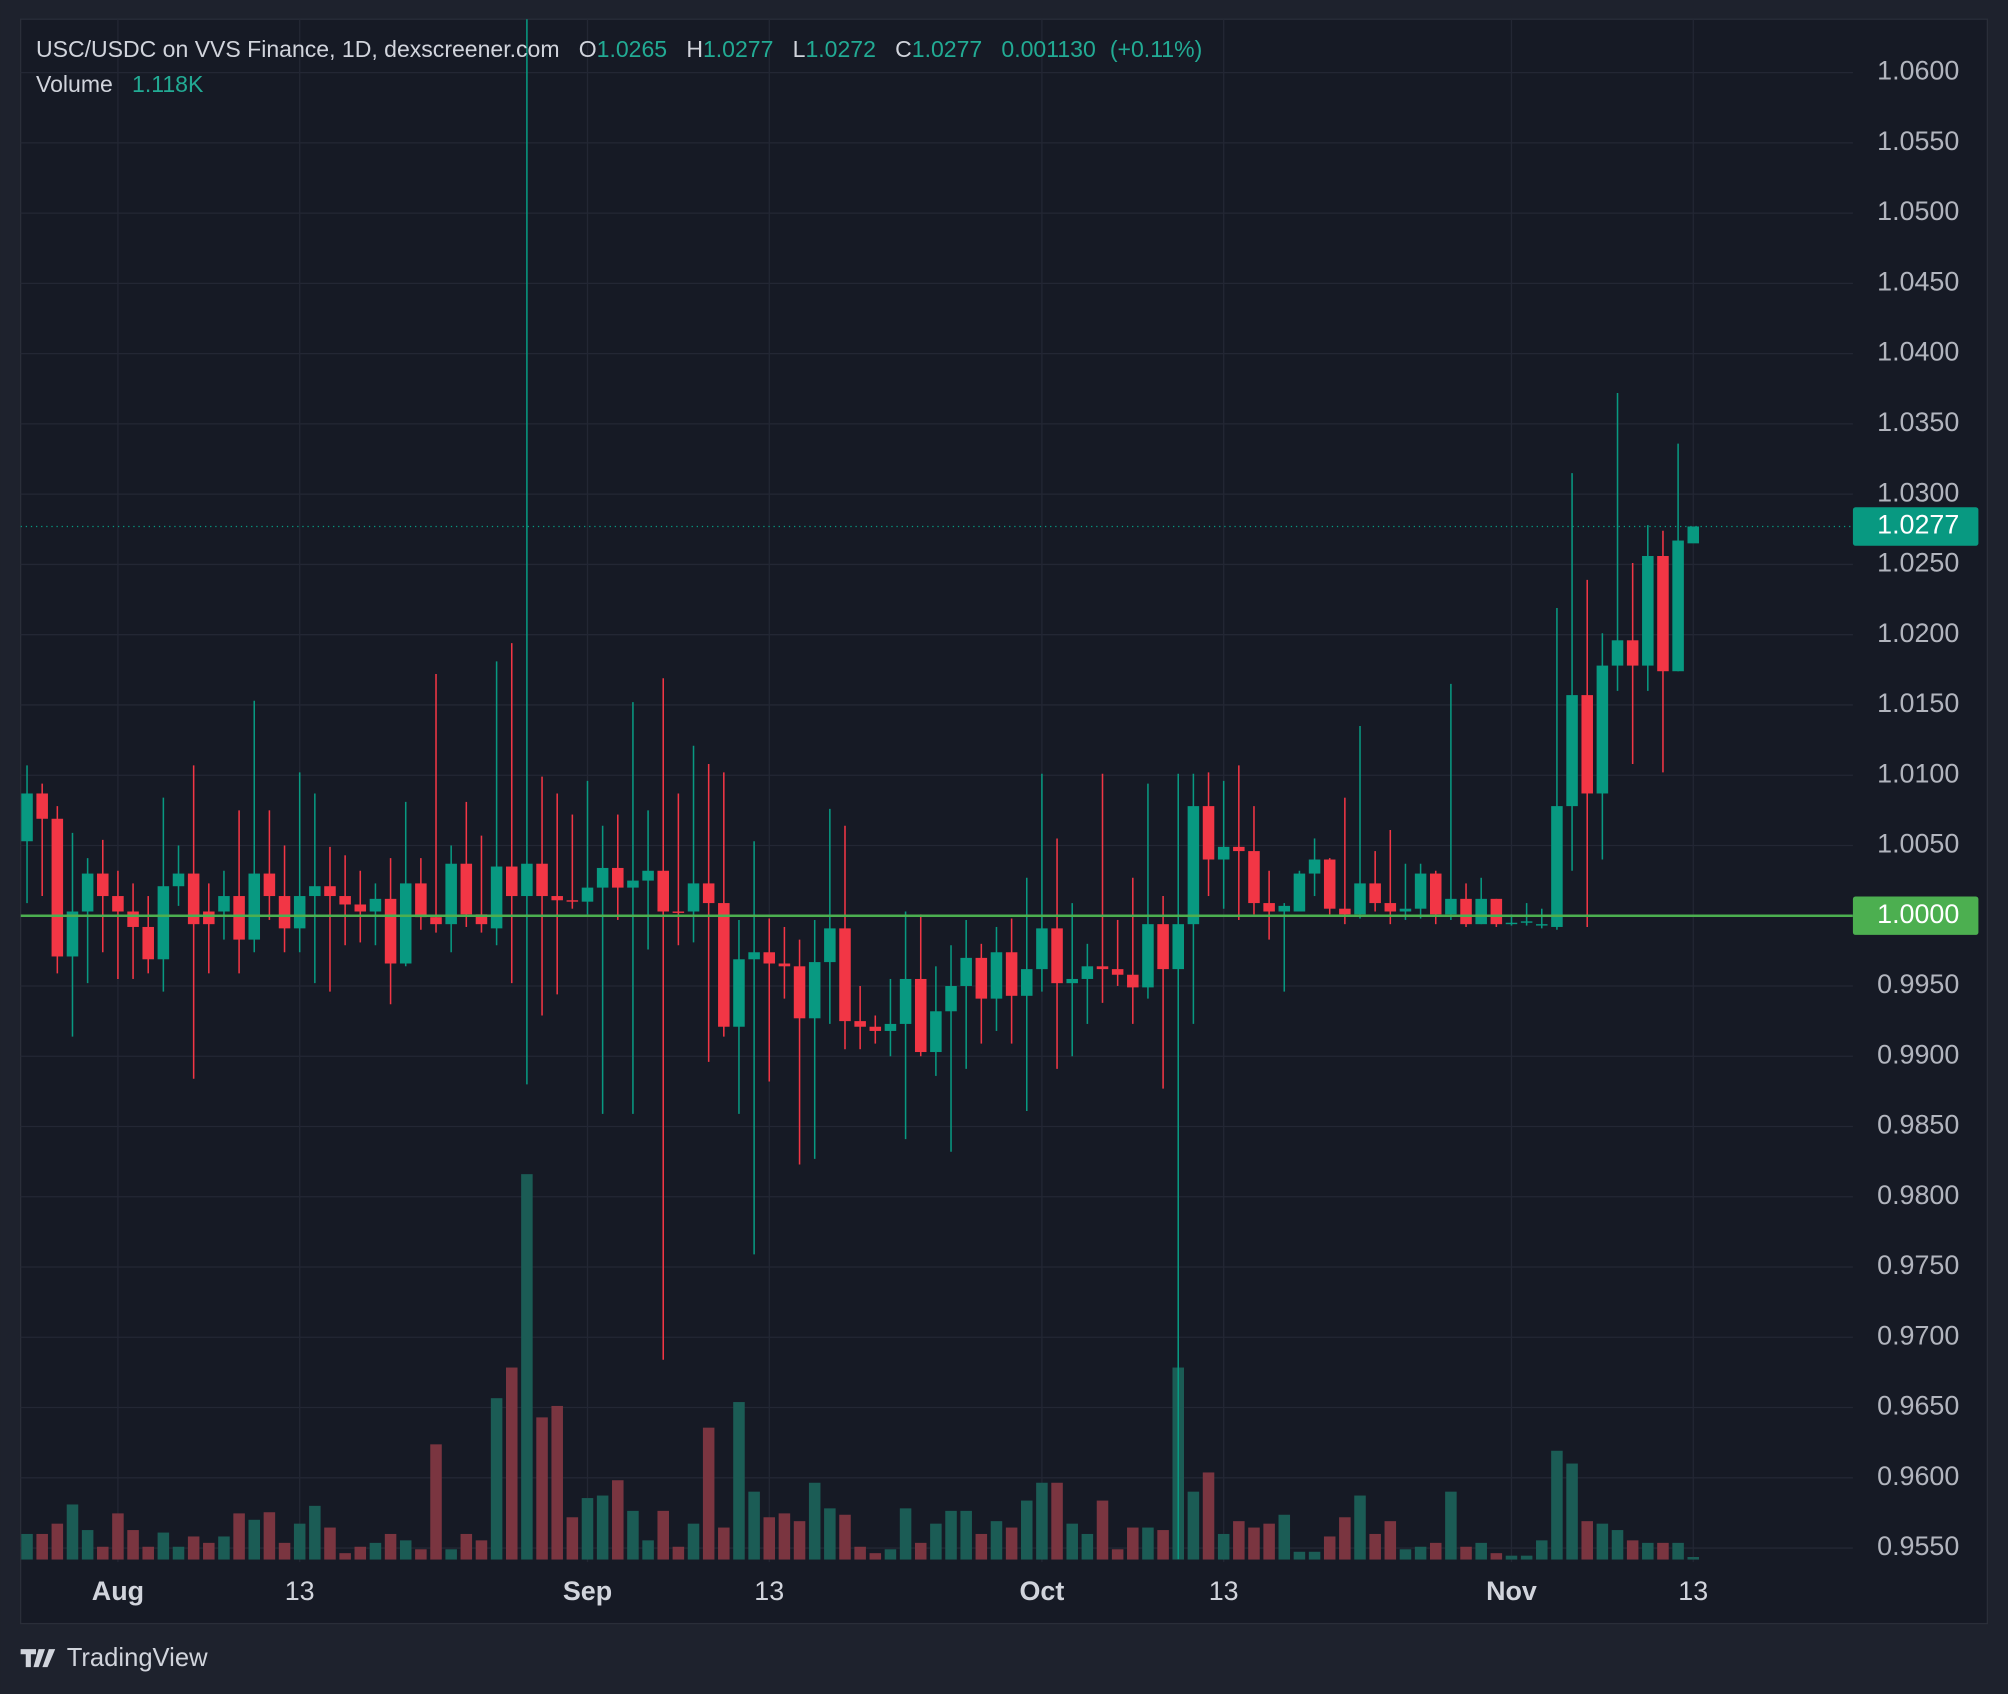 The image size is (2008, 1694). What do you see at coordinates (120, 84) in the screenshot?
I see `volume-legend: Volume 1.118K` at bounding box center [120, 84].